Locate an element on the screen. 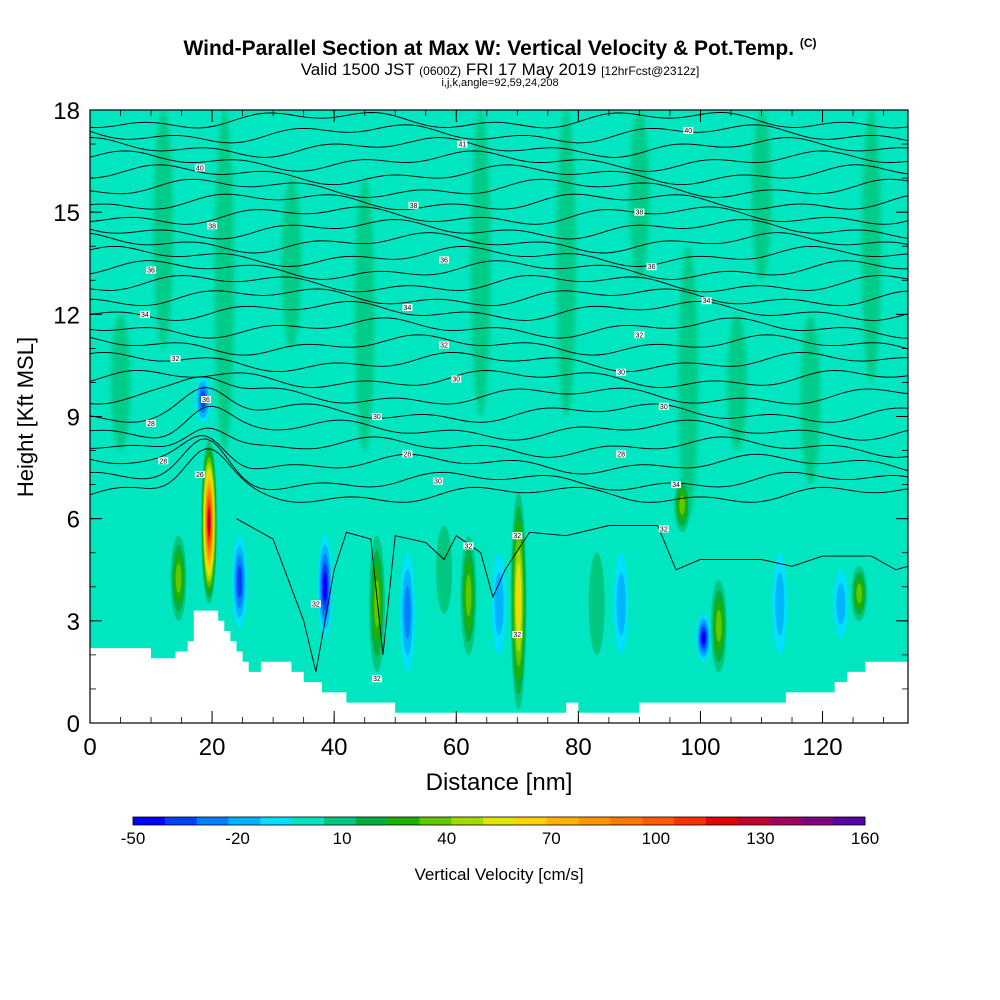 This screenshot has height=1000, width=1000. y-tick-label: 18 is located at coordinates (66, 111).